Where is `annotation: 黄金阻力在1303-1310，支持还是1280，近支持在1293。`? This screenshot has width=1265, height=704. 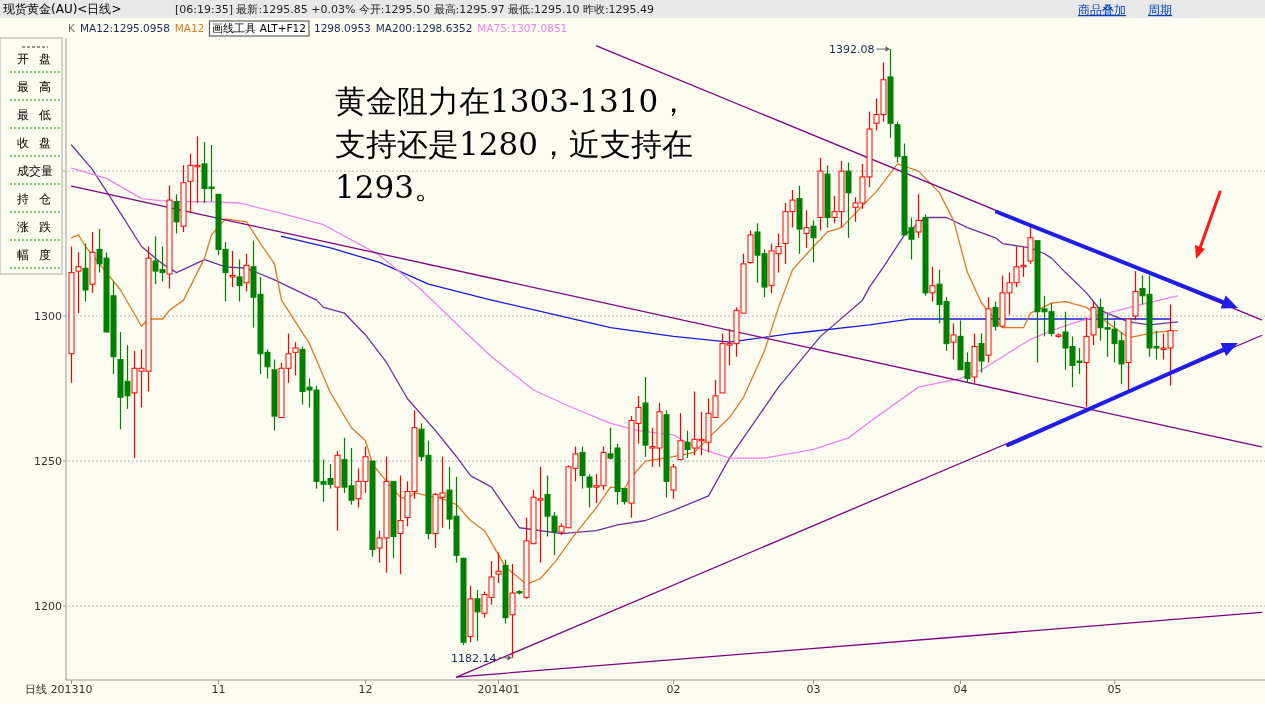 annotation: 黄金阻力在1303-1310，支持还是1280，近支持在1293。 is located at coordinates (514, 144).